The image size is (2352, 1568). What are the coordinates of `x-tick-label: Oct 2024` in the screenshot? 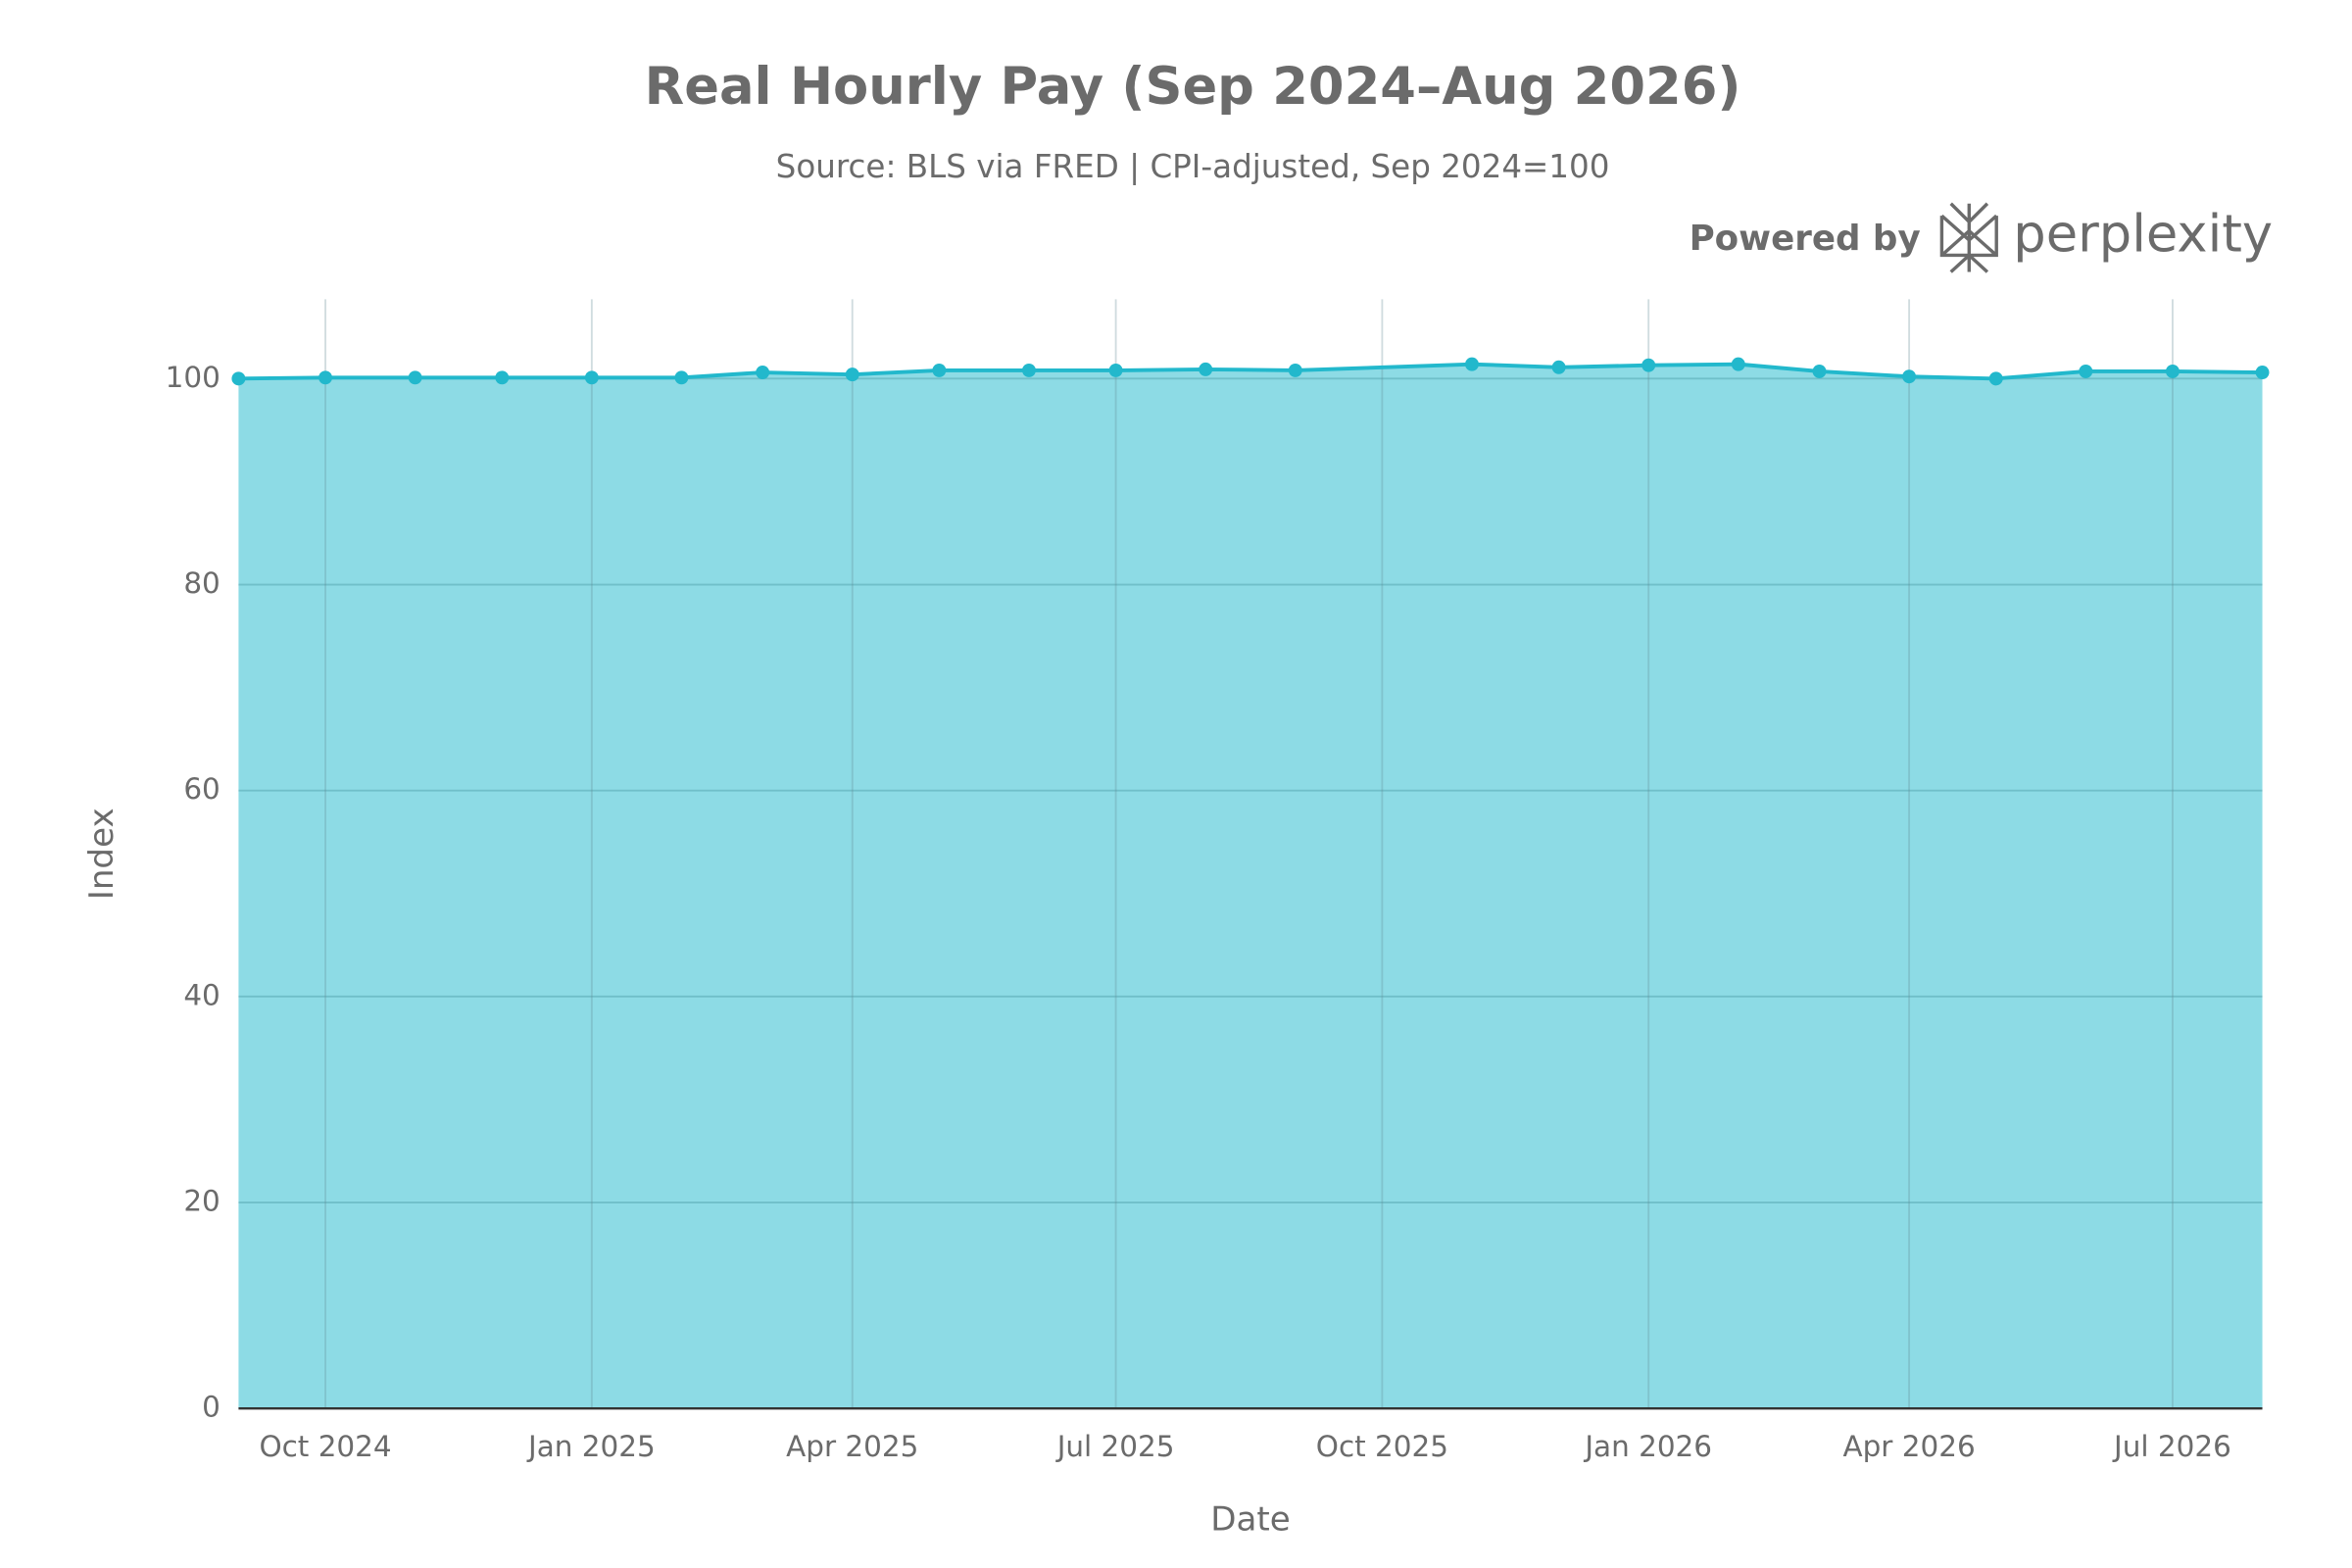 It's located at (325, 1446).